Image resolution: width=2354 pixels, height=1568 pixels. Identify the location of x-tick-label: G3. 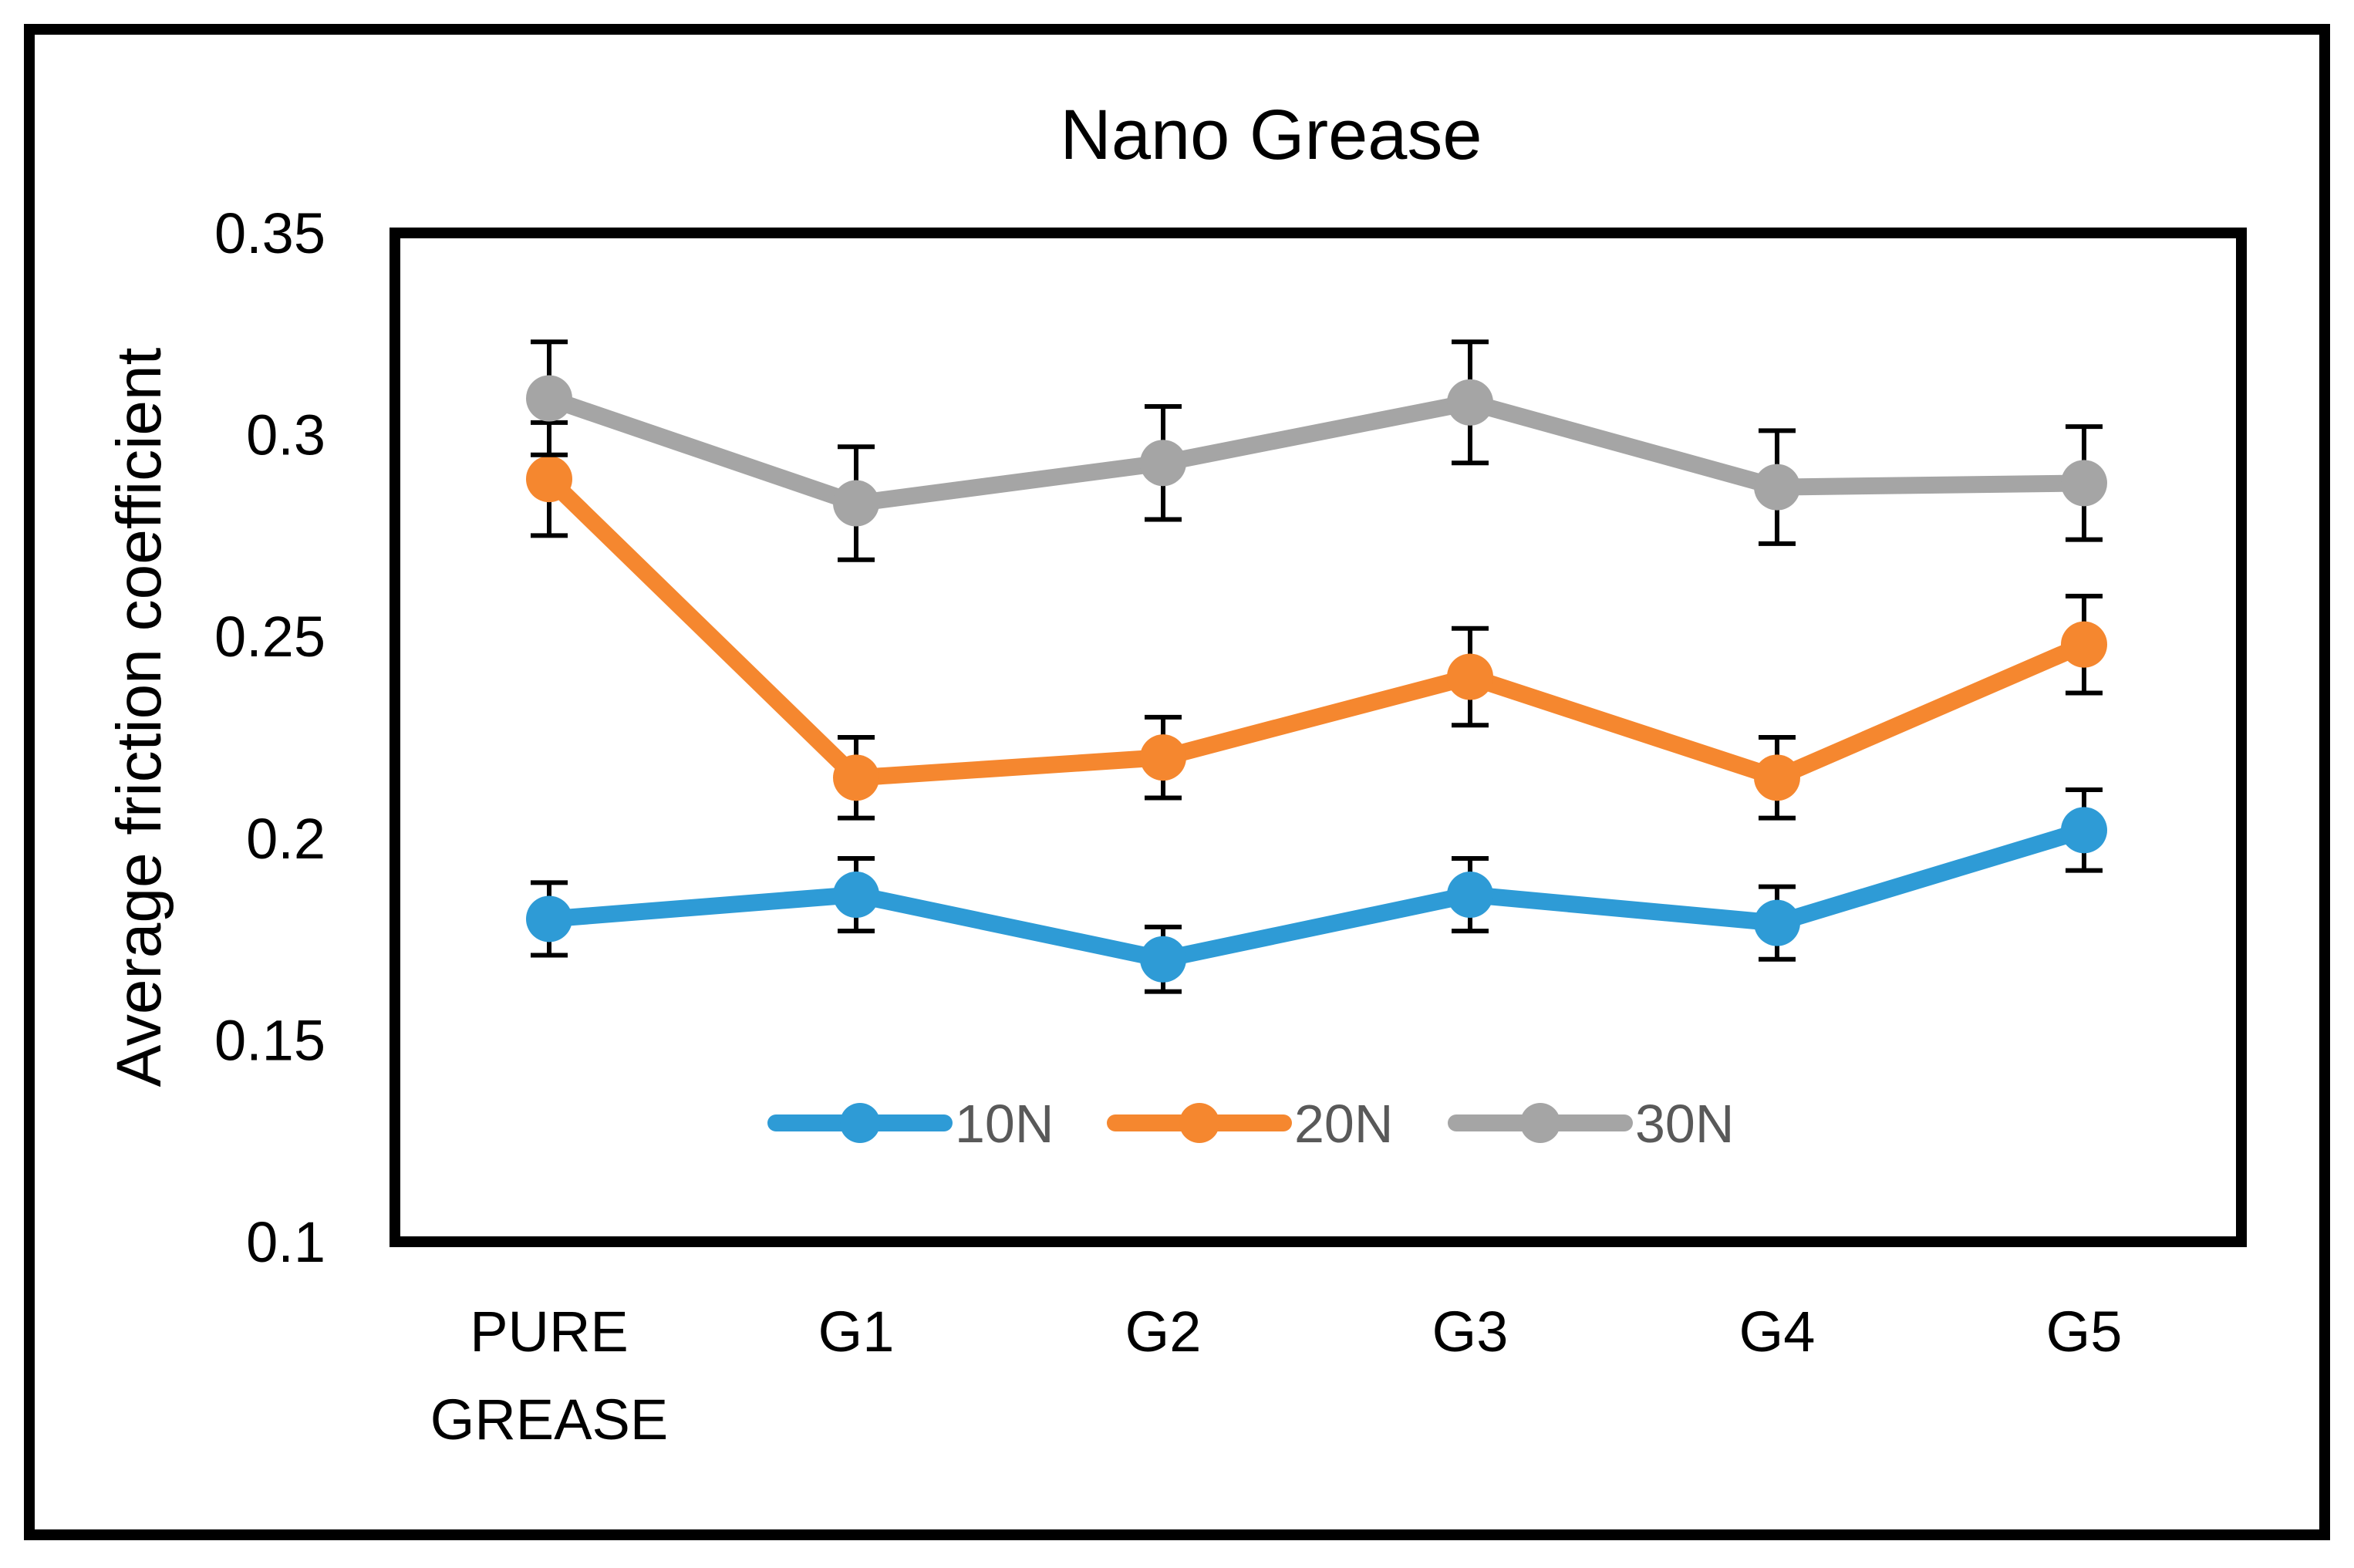
(1470, 1332).